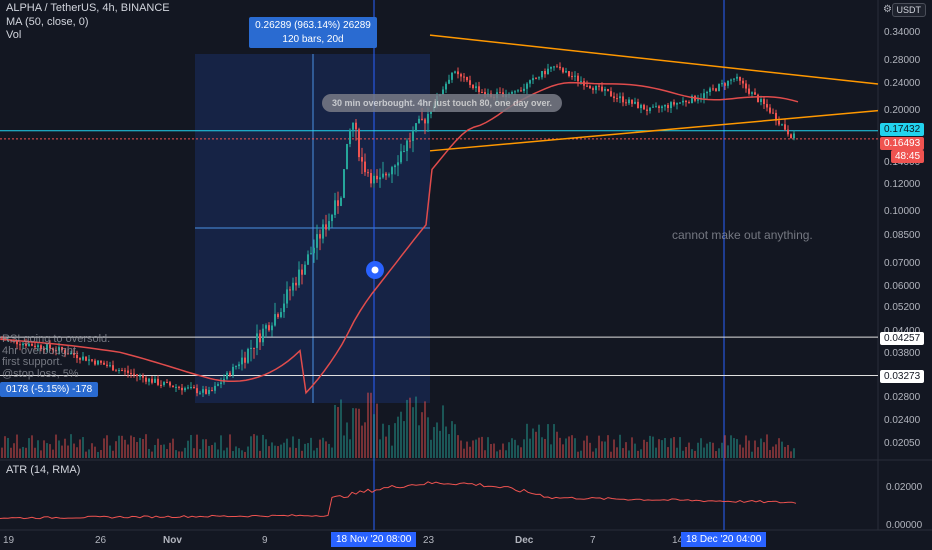 The height and width of the screenshot is (550, 932). Describe the element at coordinates (902, 212) in the screenshot. I see `price-tick: 0.10000` at that location.